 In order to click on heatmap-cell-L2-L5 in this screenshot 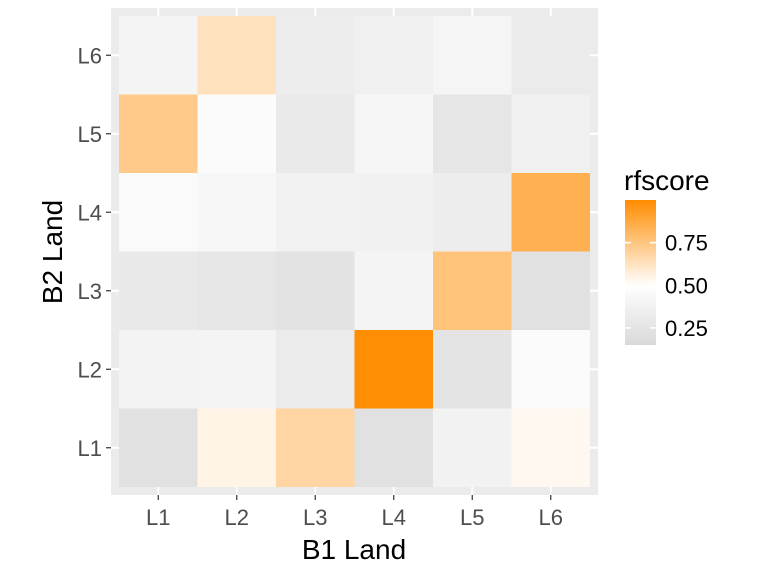, I will do `click(236, 133)`.